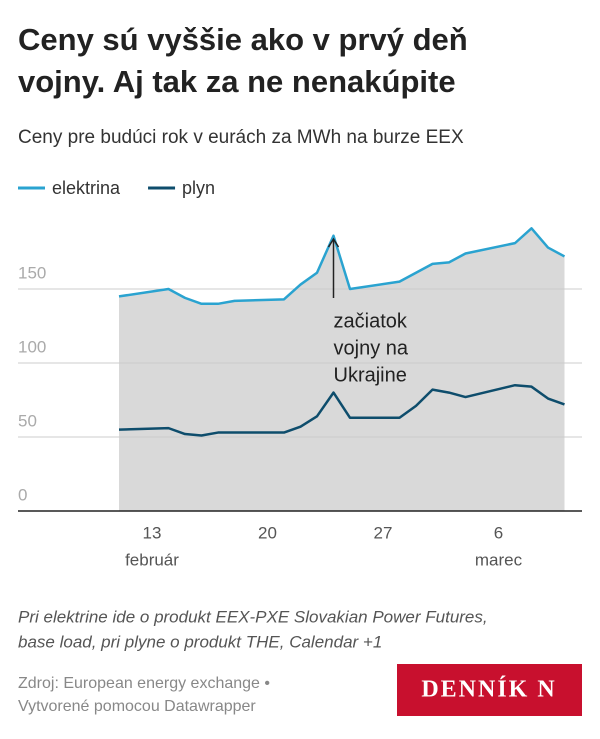 Image resolution: width=600 pixels, height=739 pixels. What do you see at coordinates (152, 532) in the screenshot?
I see `x-tick-label: 13` at bounding box center [152, 532].